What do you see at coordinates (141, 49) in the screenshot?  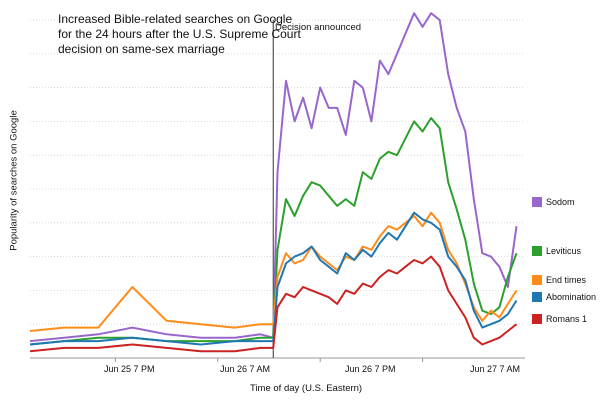 I see `chart-title-line-3: decision on same-sex marriage` at bounding box center [141, 49].